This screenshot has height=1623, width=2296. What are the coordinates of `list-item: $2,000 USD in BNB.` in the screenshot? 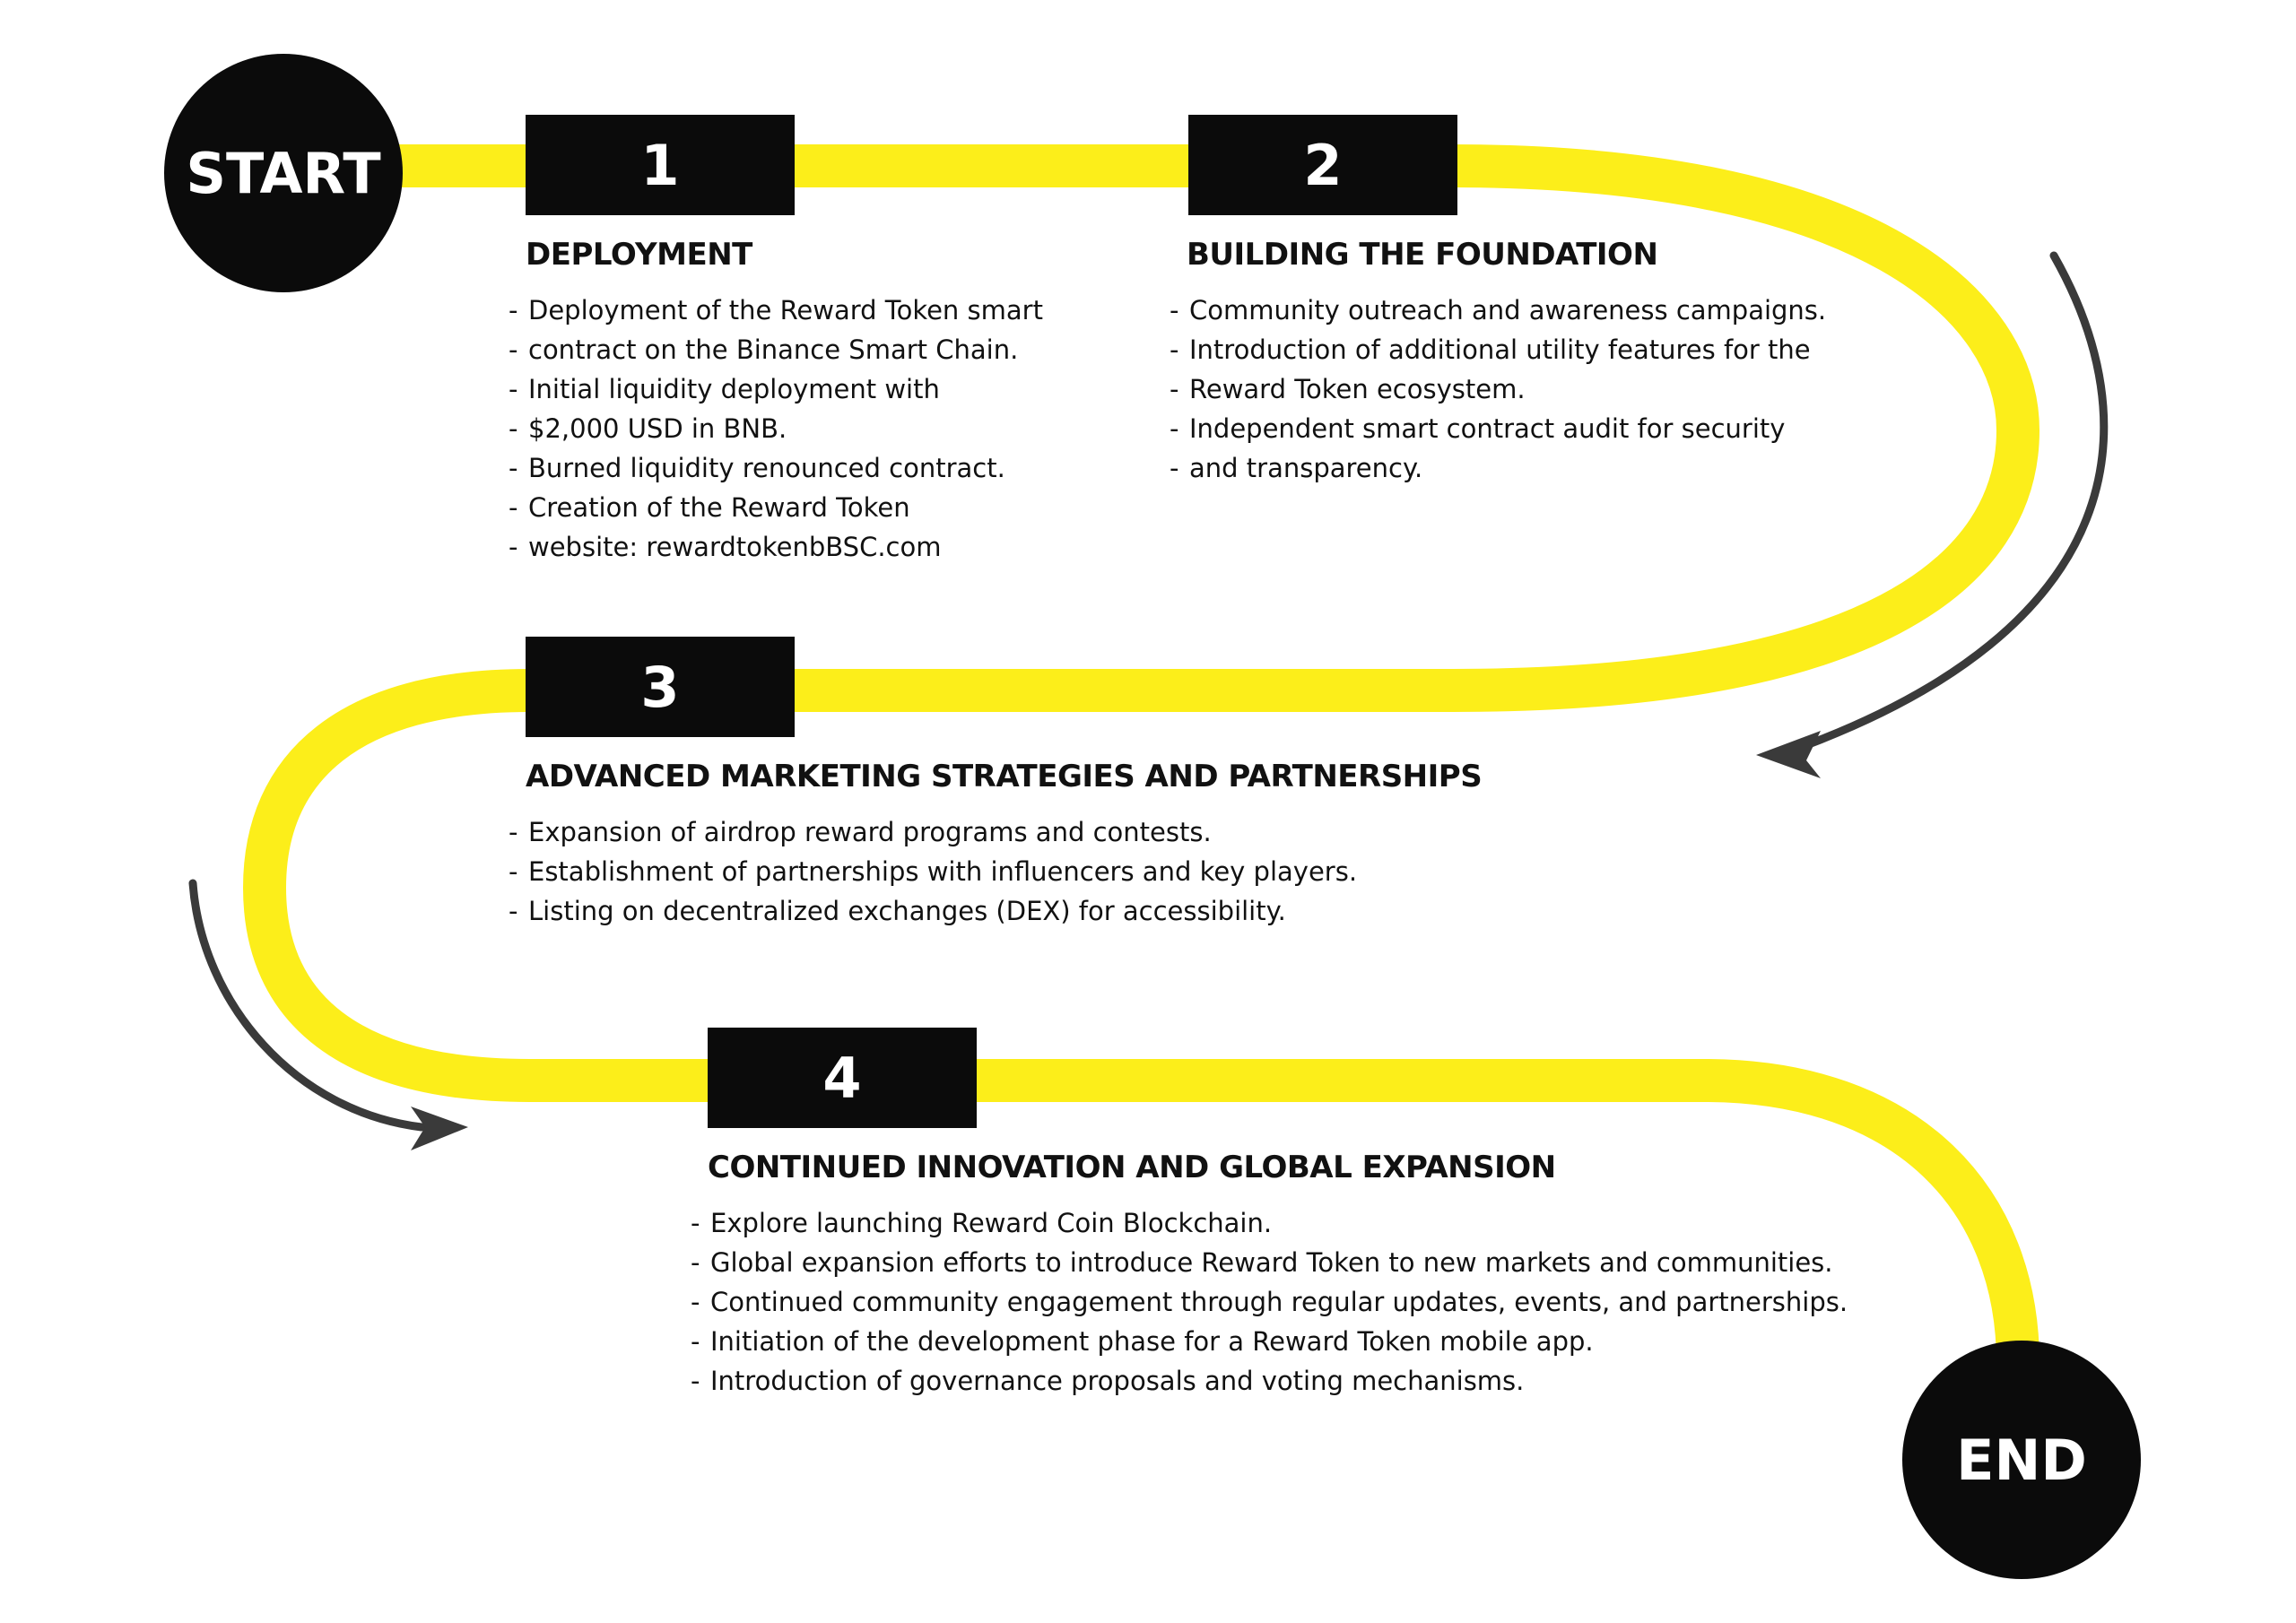 It's located at (776, 428).